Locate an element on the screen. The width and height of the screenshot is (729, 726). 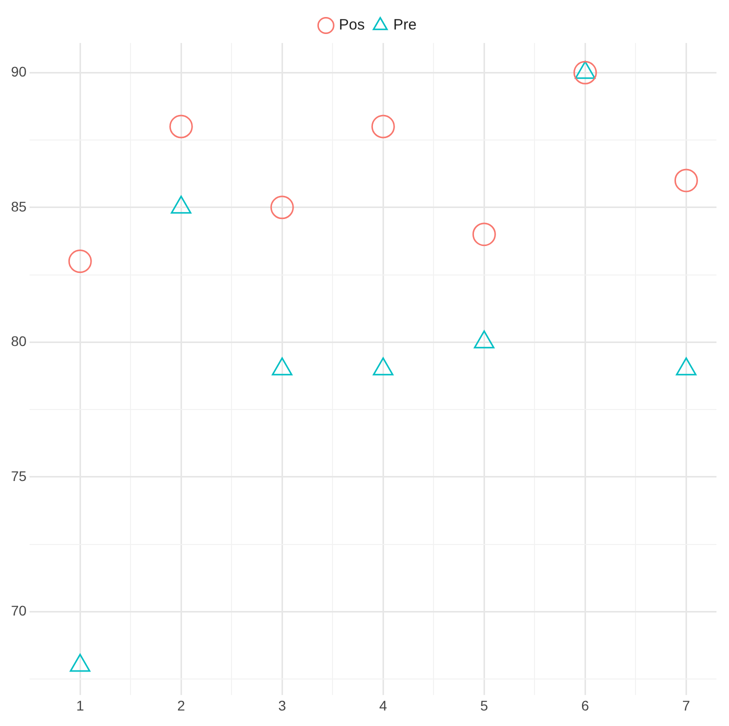
x-tick-label: 1 is located at coordinates (80, 705).